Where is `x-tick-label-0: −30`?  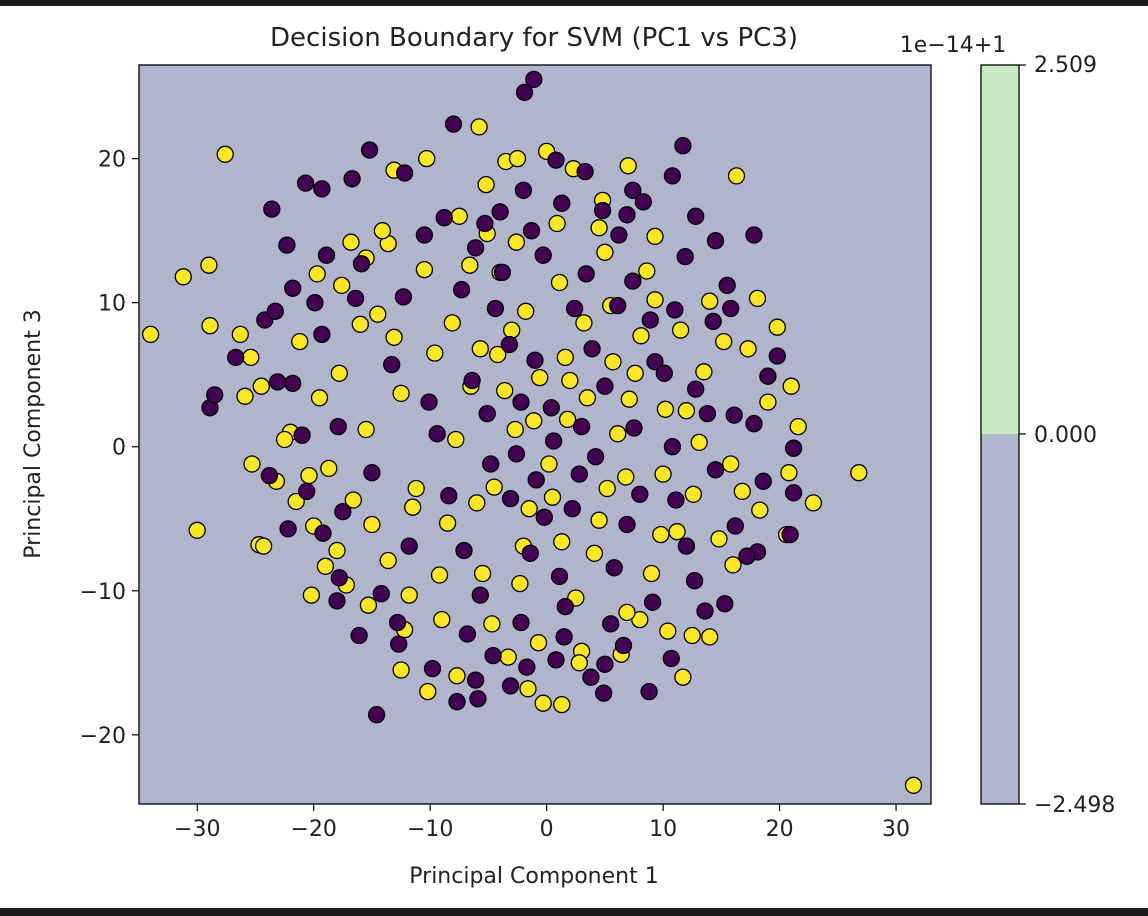
x-tick-label-0: −30 is located at coordinates (197, 829).